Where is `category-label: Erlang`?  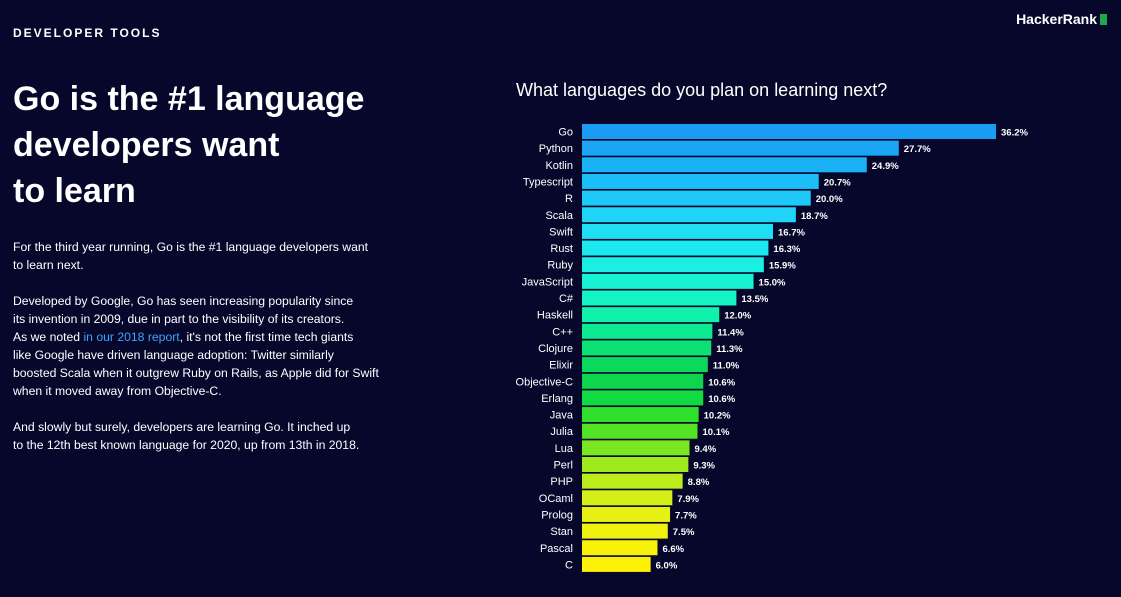
category-label: Erlang is located at coordinates (557, 399).